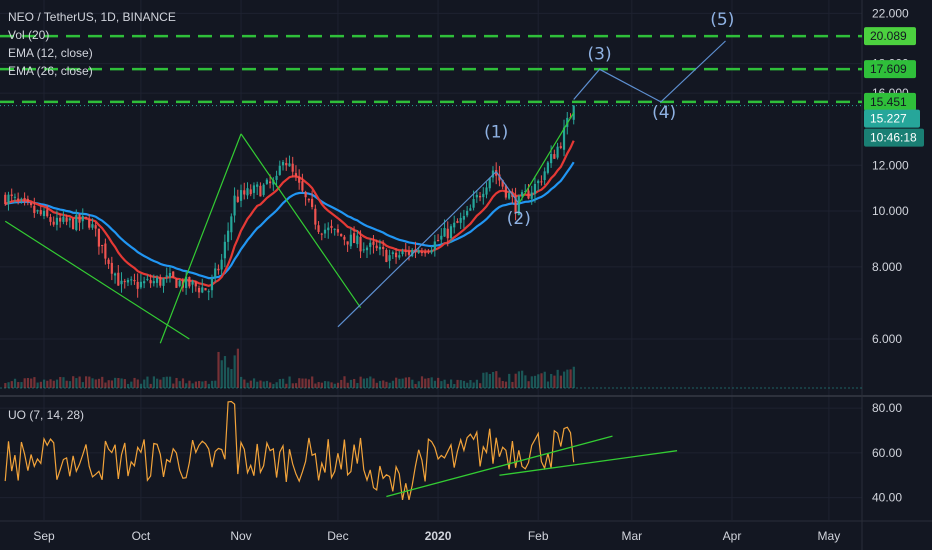 The width and height of the screenshot is (932, 550). I want to click on time-tick-label: May, so click(829, 536).